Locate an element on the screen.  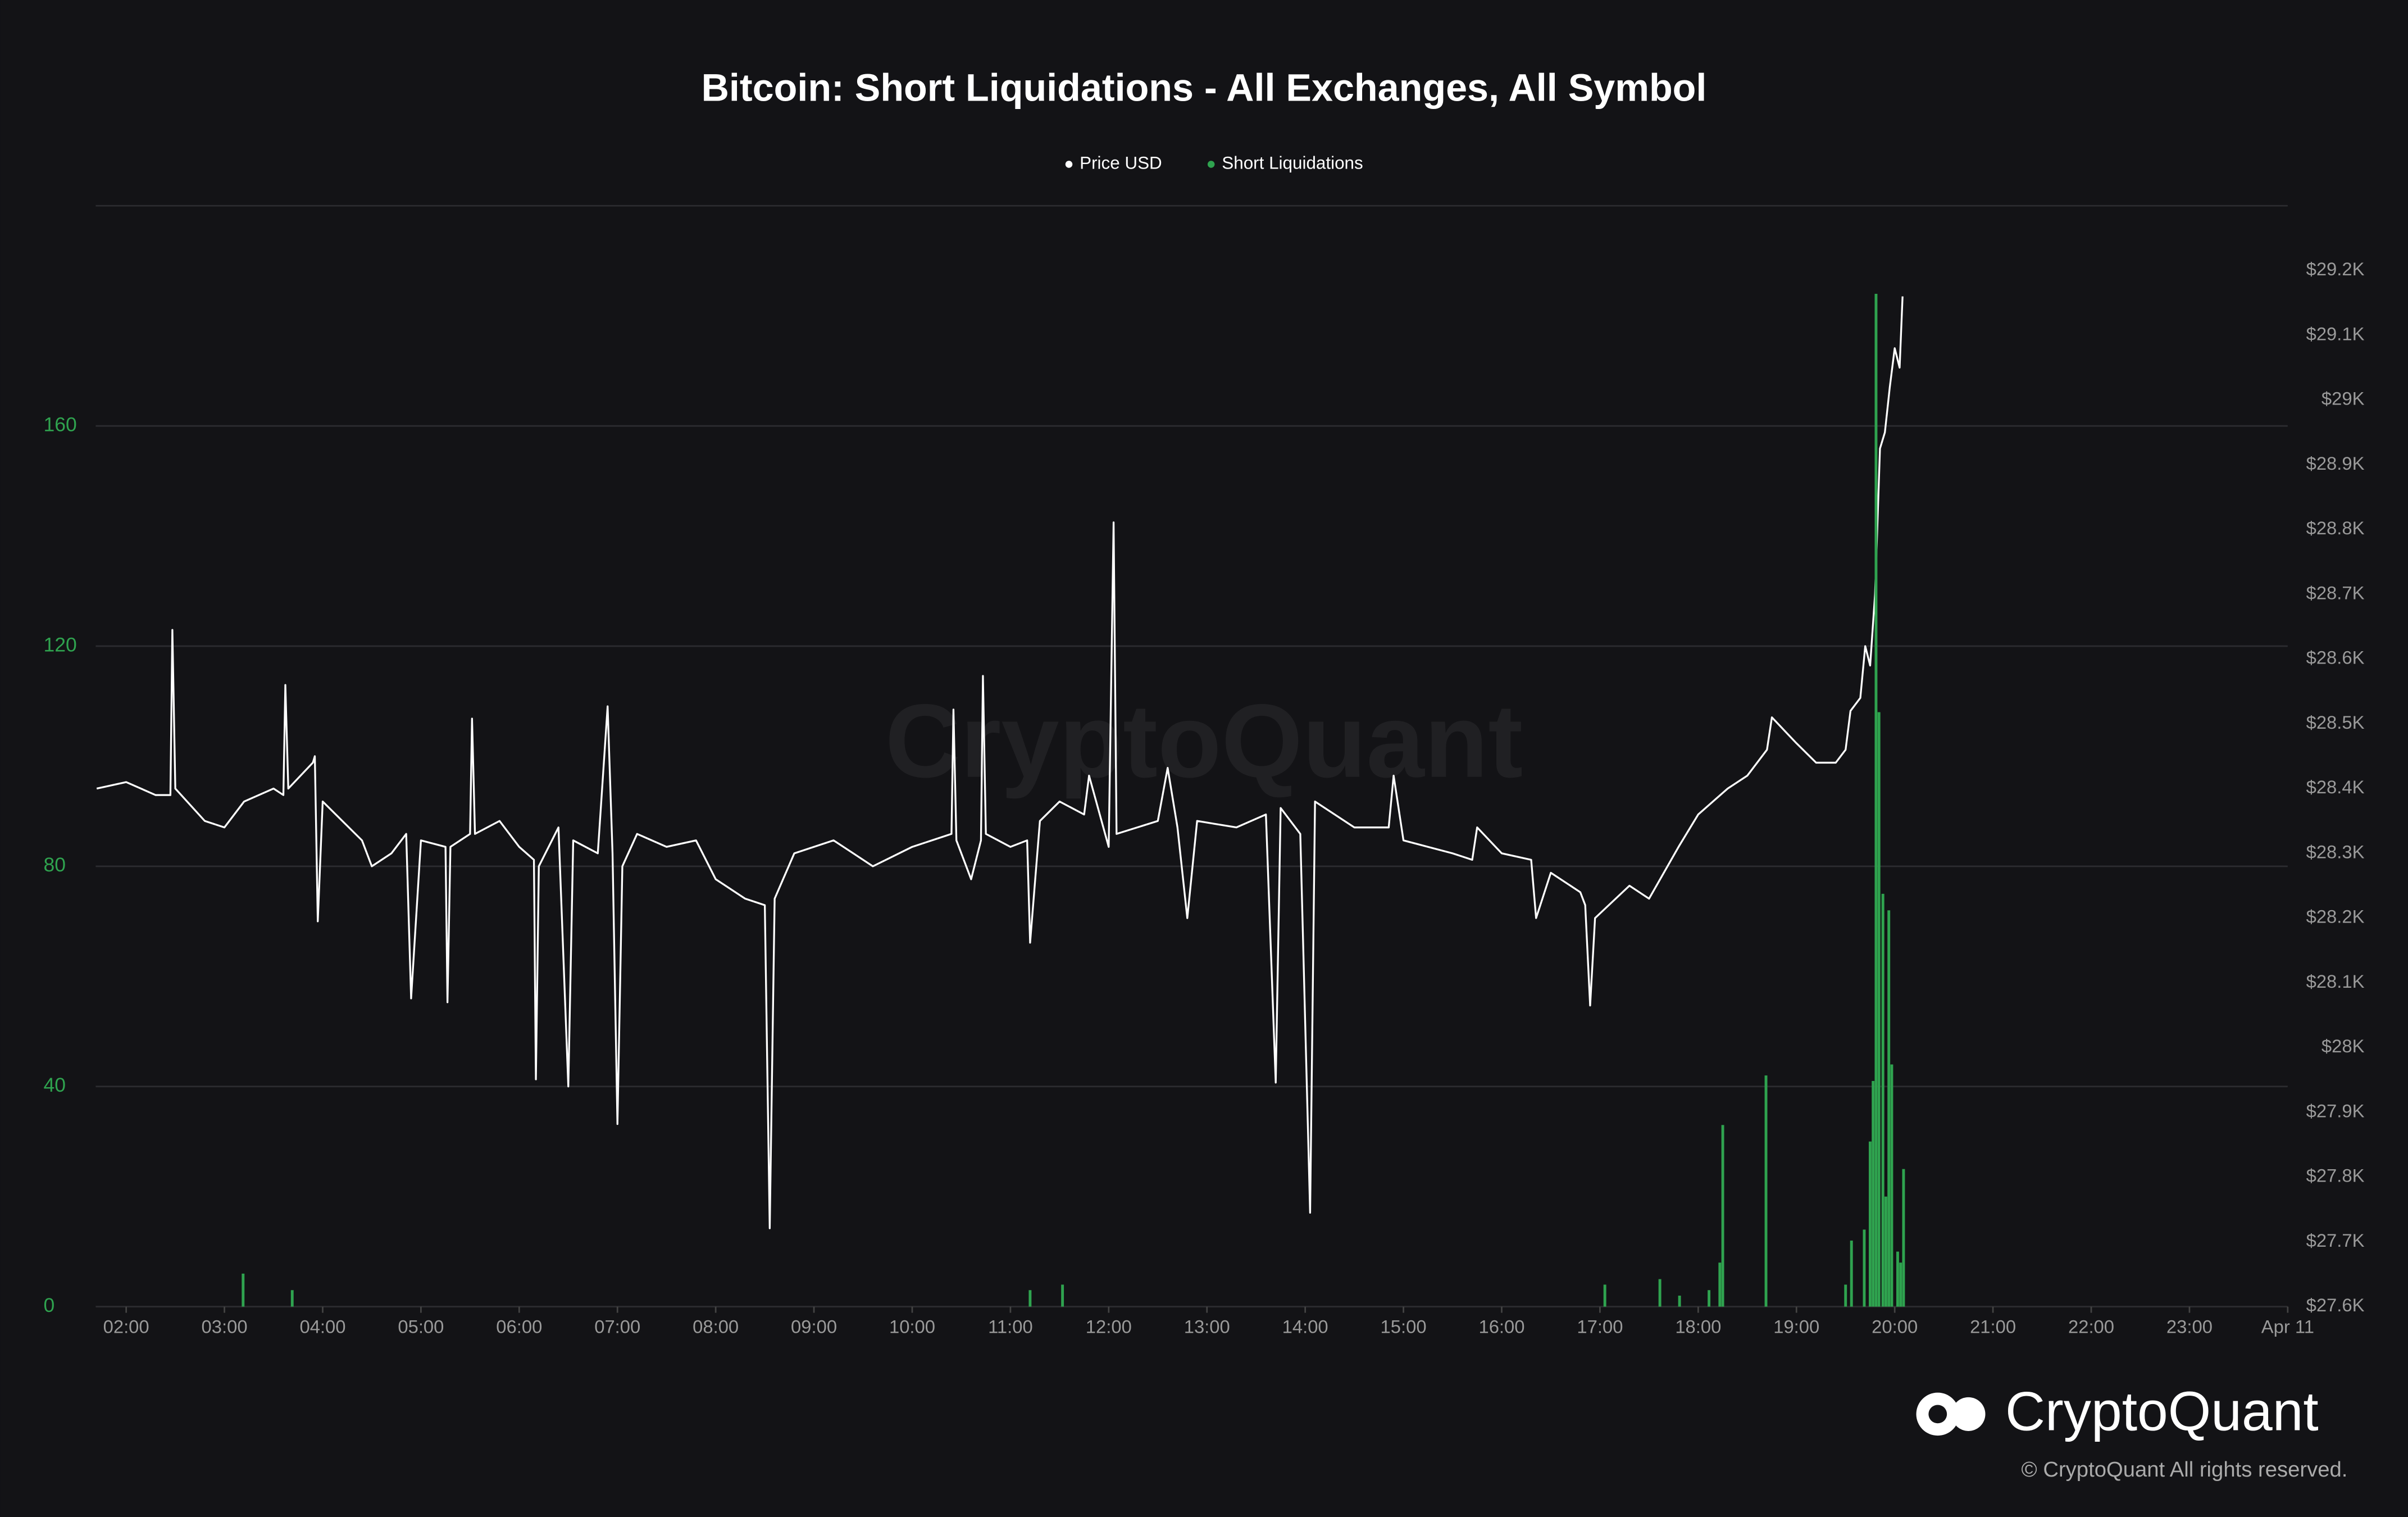
y2-tick-label: $28.7K is located at coordinates (2335, 592).